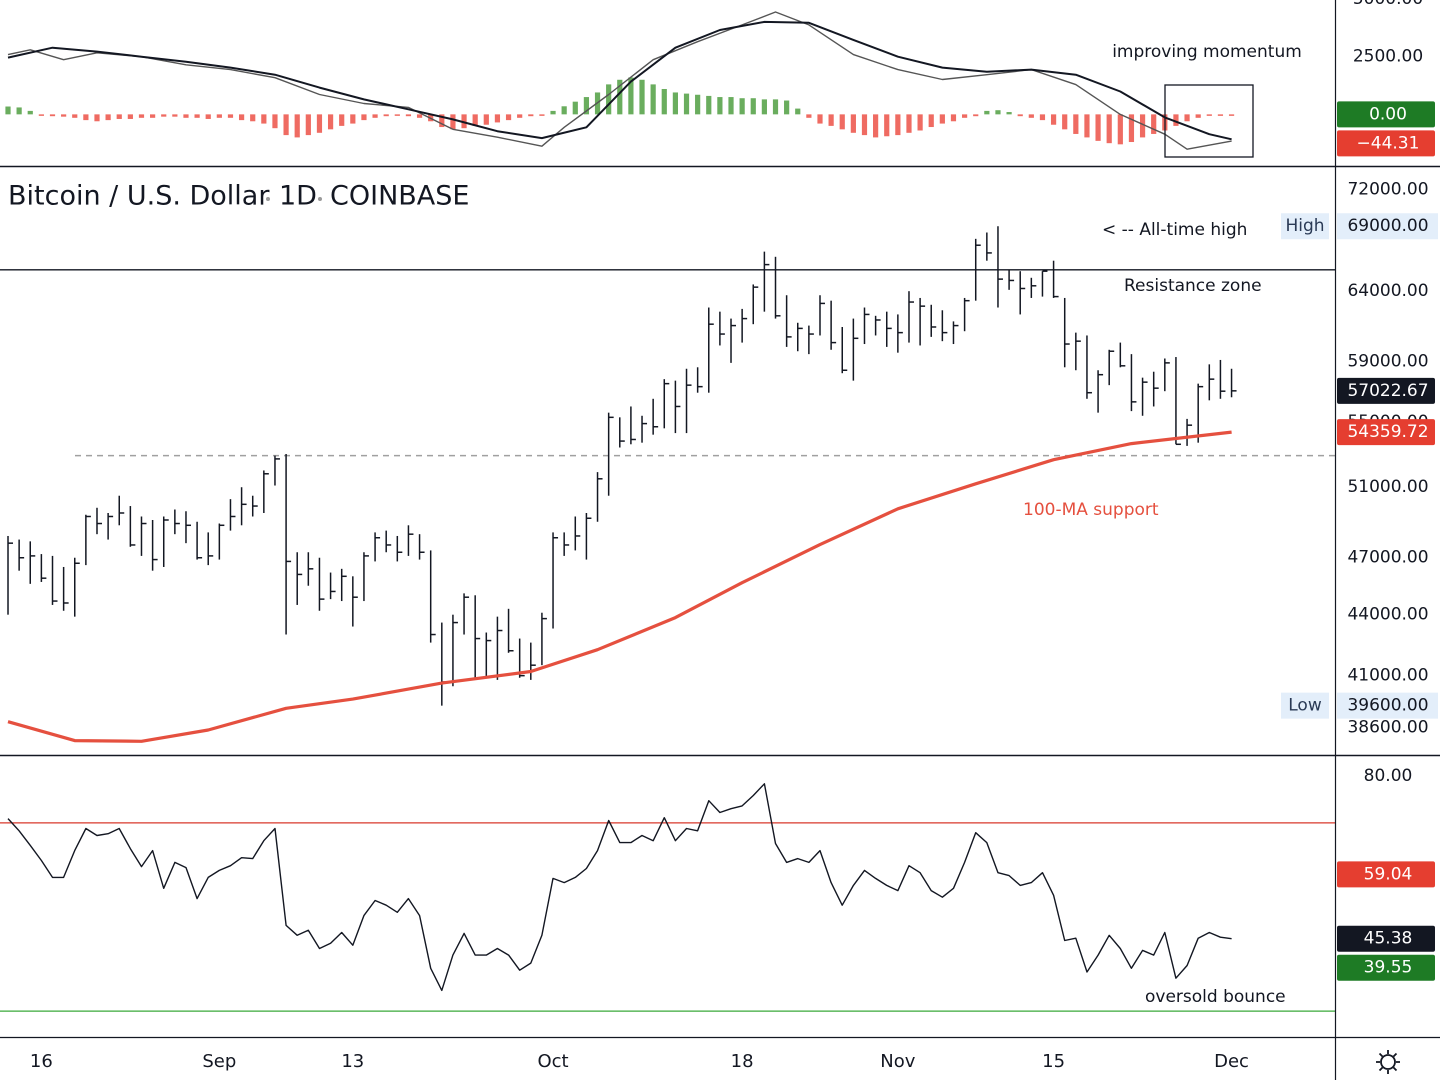  What do you see at coordinates (1388, 776) in the screenshot?
I see `y-tick-label: 80.00` at bounding box center [1388, 776].